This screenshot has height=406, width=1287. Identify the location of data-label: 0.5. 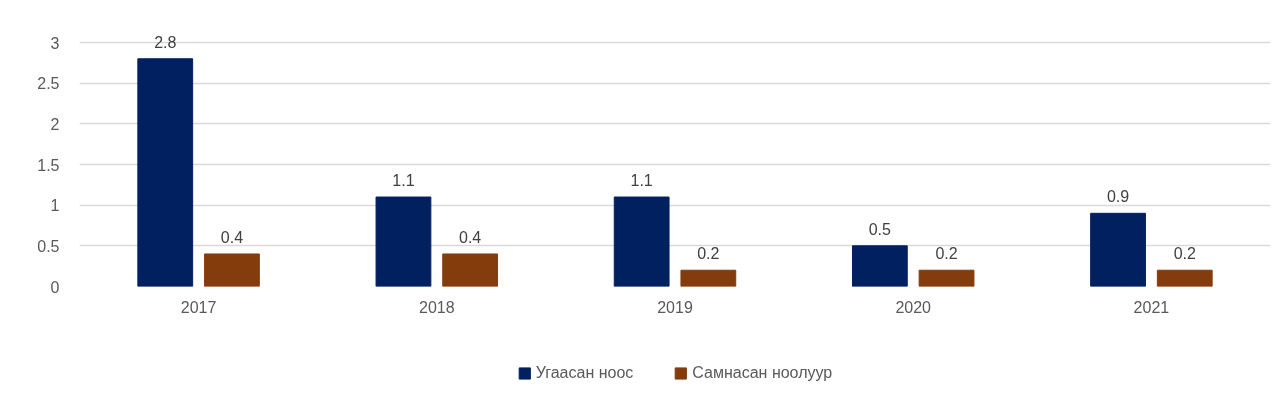
(880, 229).